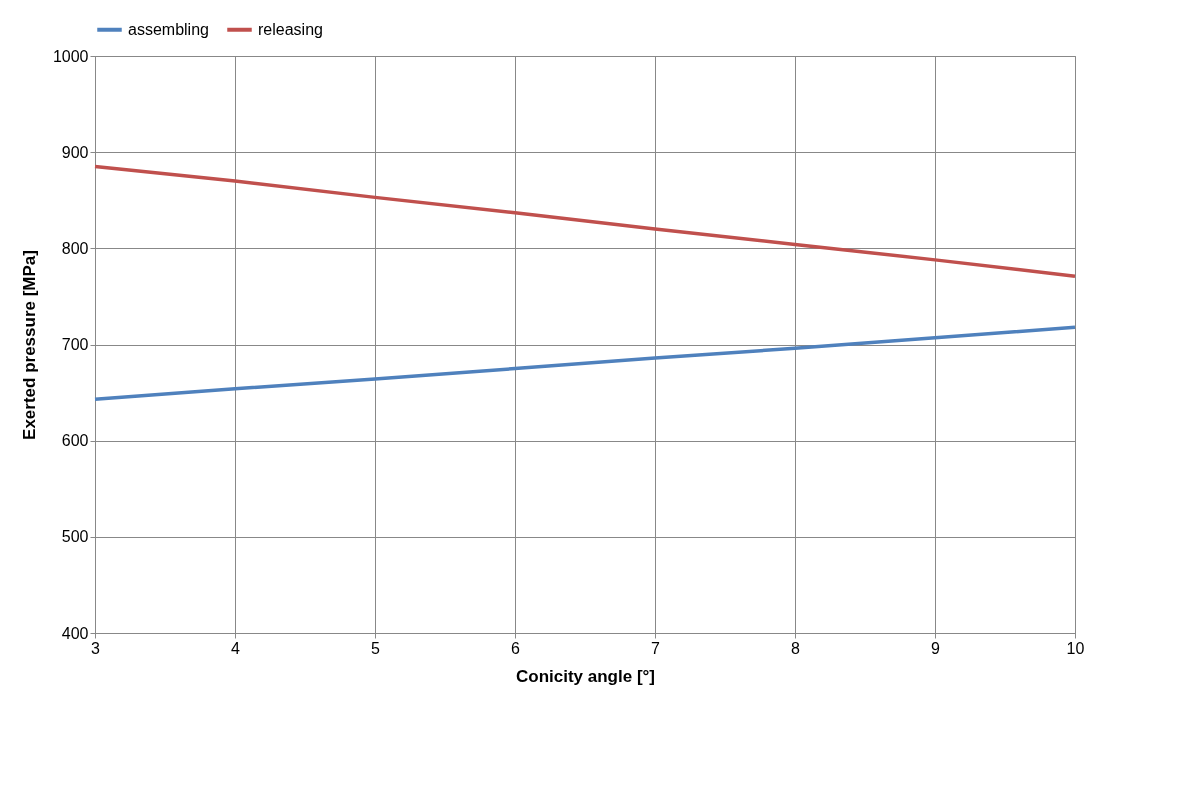  I want to click on y-tick-label: 800, so click(75, 248).